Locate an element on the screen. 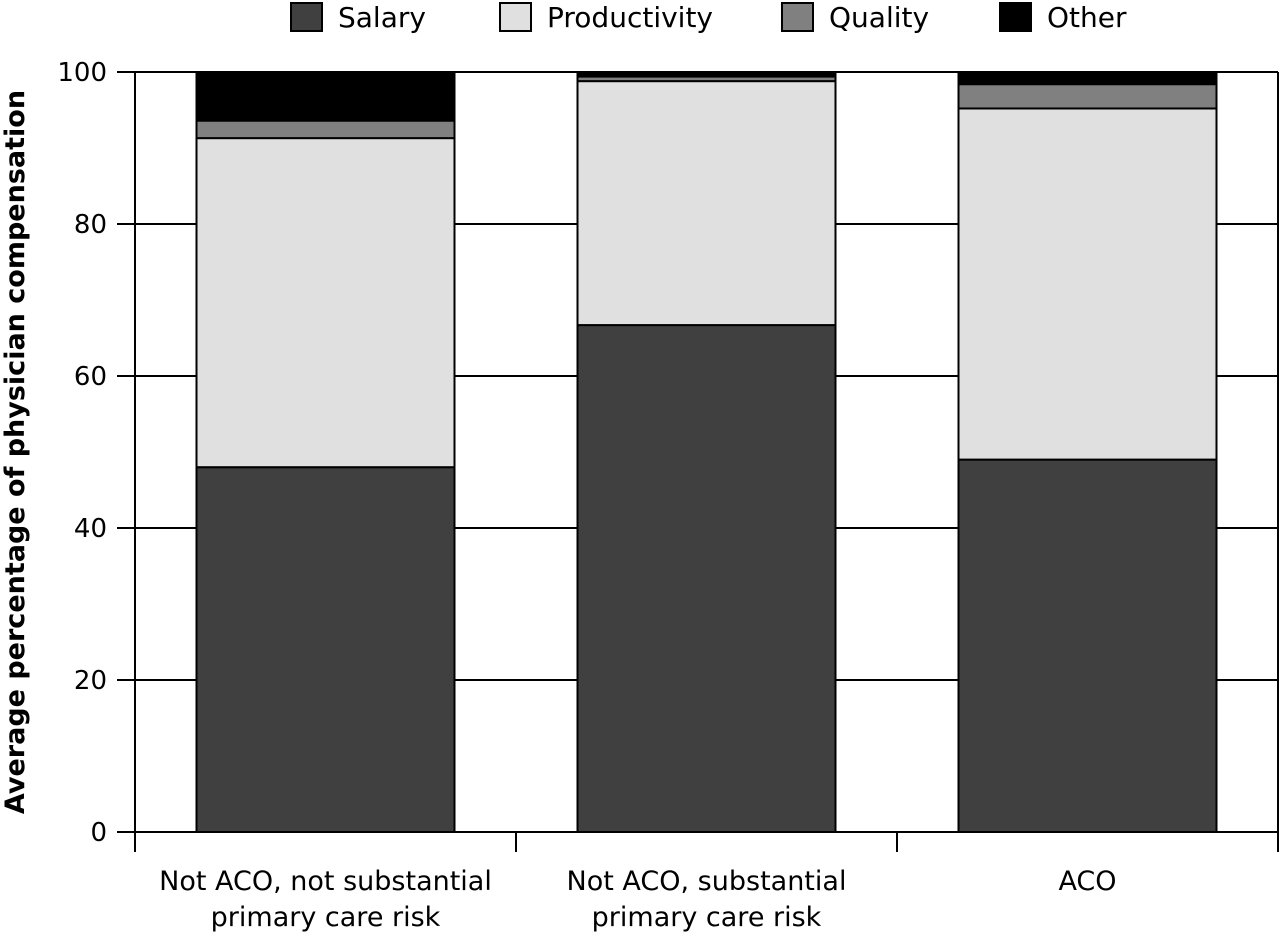 This screenshot has height=935, width=1280. legend-swatch-salary is located at coordinates (306, 17).